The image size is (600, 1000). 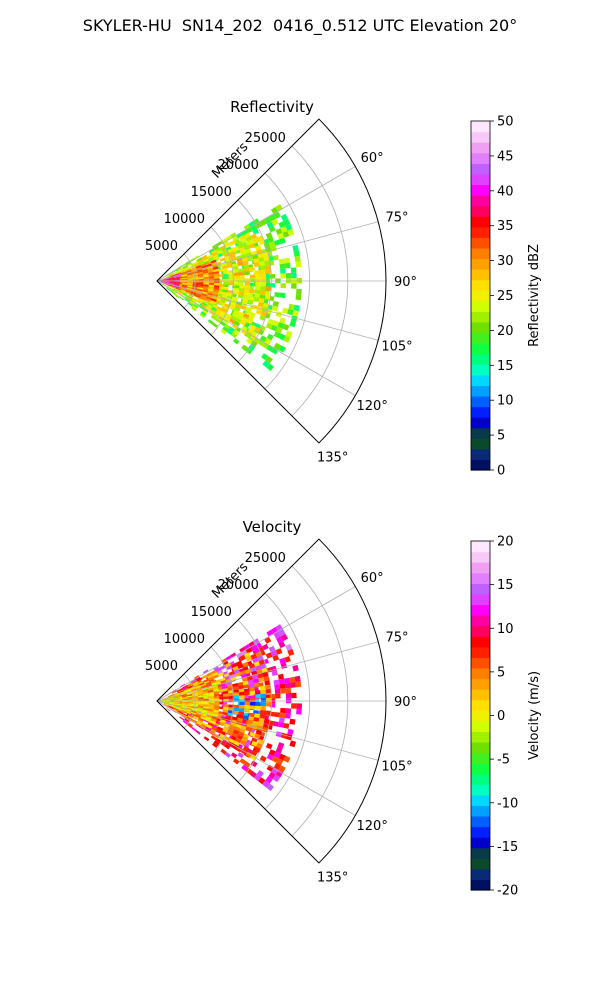 I want to click on colorbar-tick-label: 0, so click(x=501, y=471).